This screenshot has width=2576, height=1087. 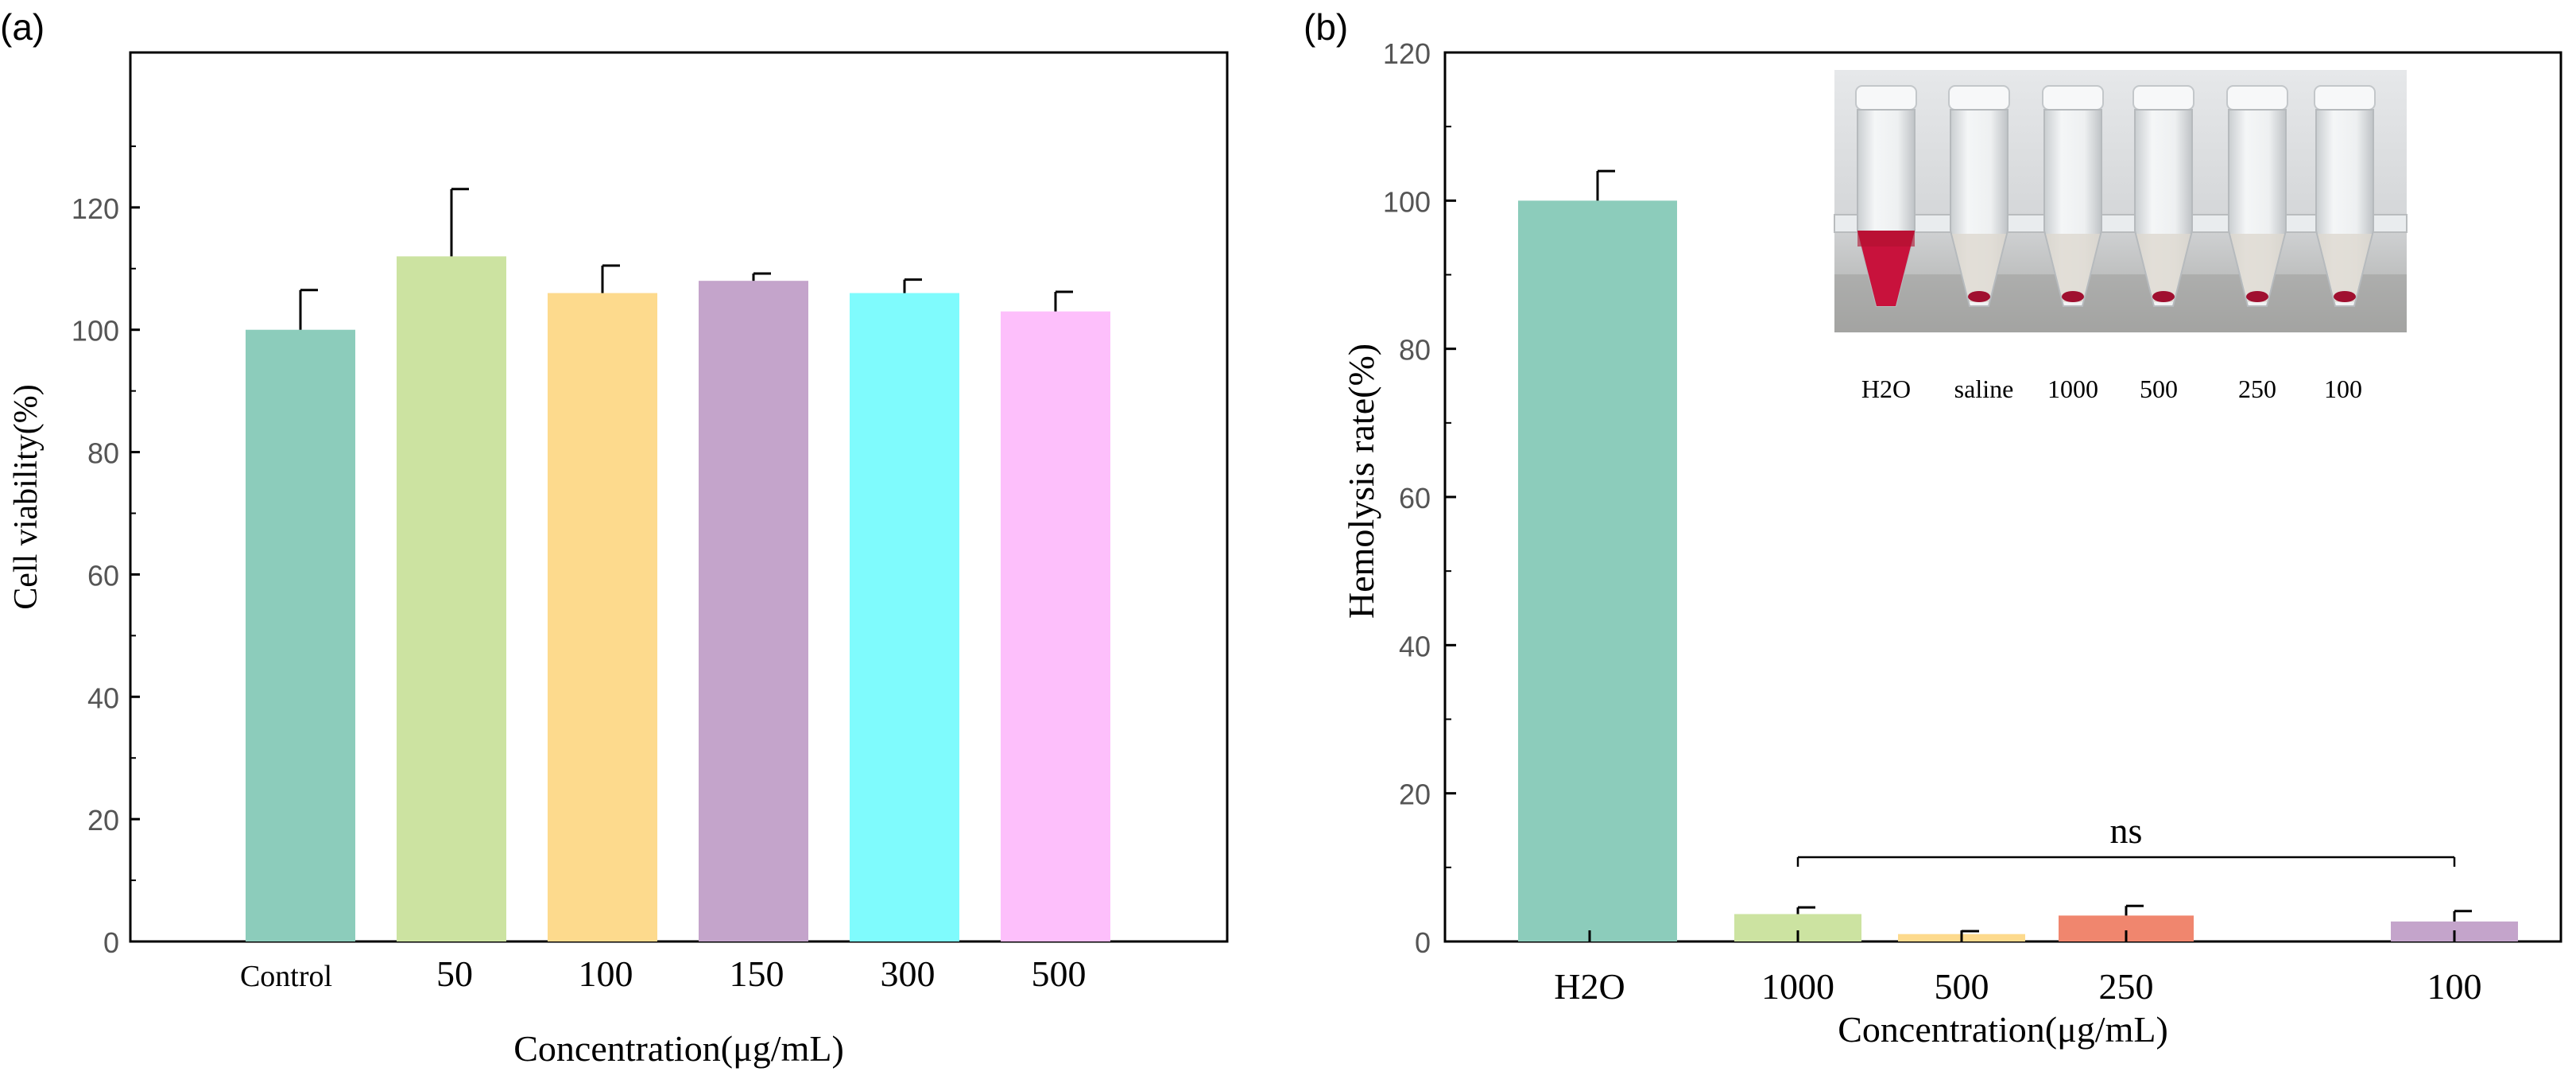 I want to click on x-tick-label: Control, so click(x=286, y=976).